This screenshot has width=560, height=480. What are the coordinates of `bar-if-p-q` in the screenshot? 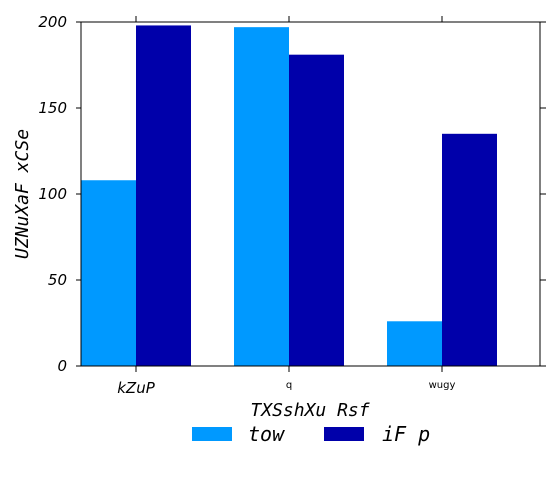 It's located at (316, 210).